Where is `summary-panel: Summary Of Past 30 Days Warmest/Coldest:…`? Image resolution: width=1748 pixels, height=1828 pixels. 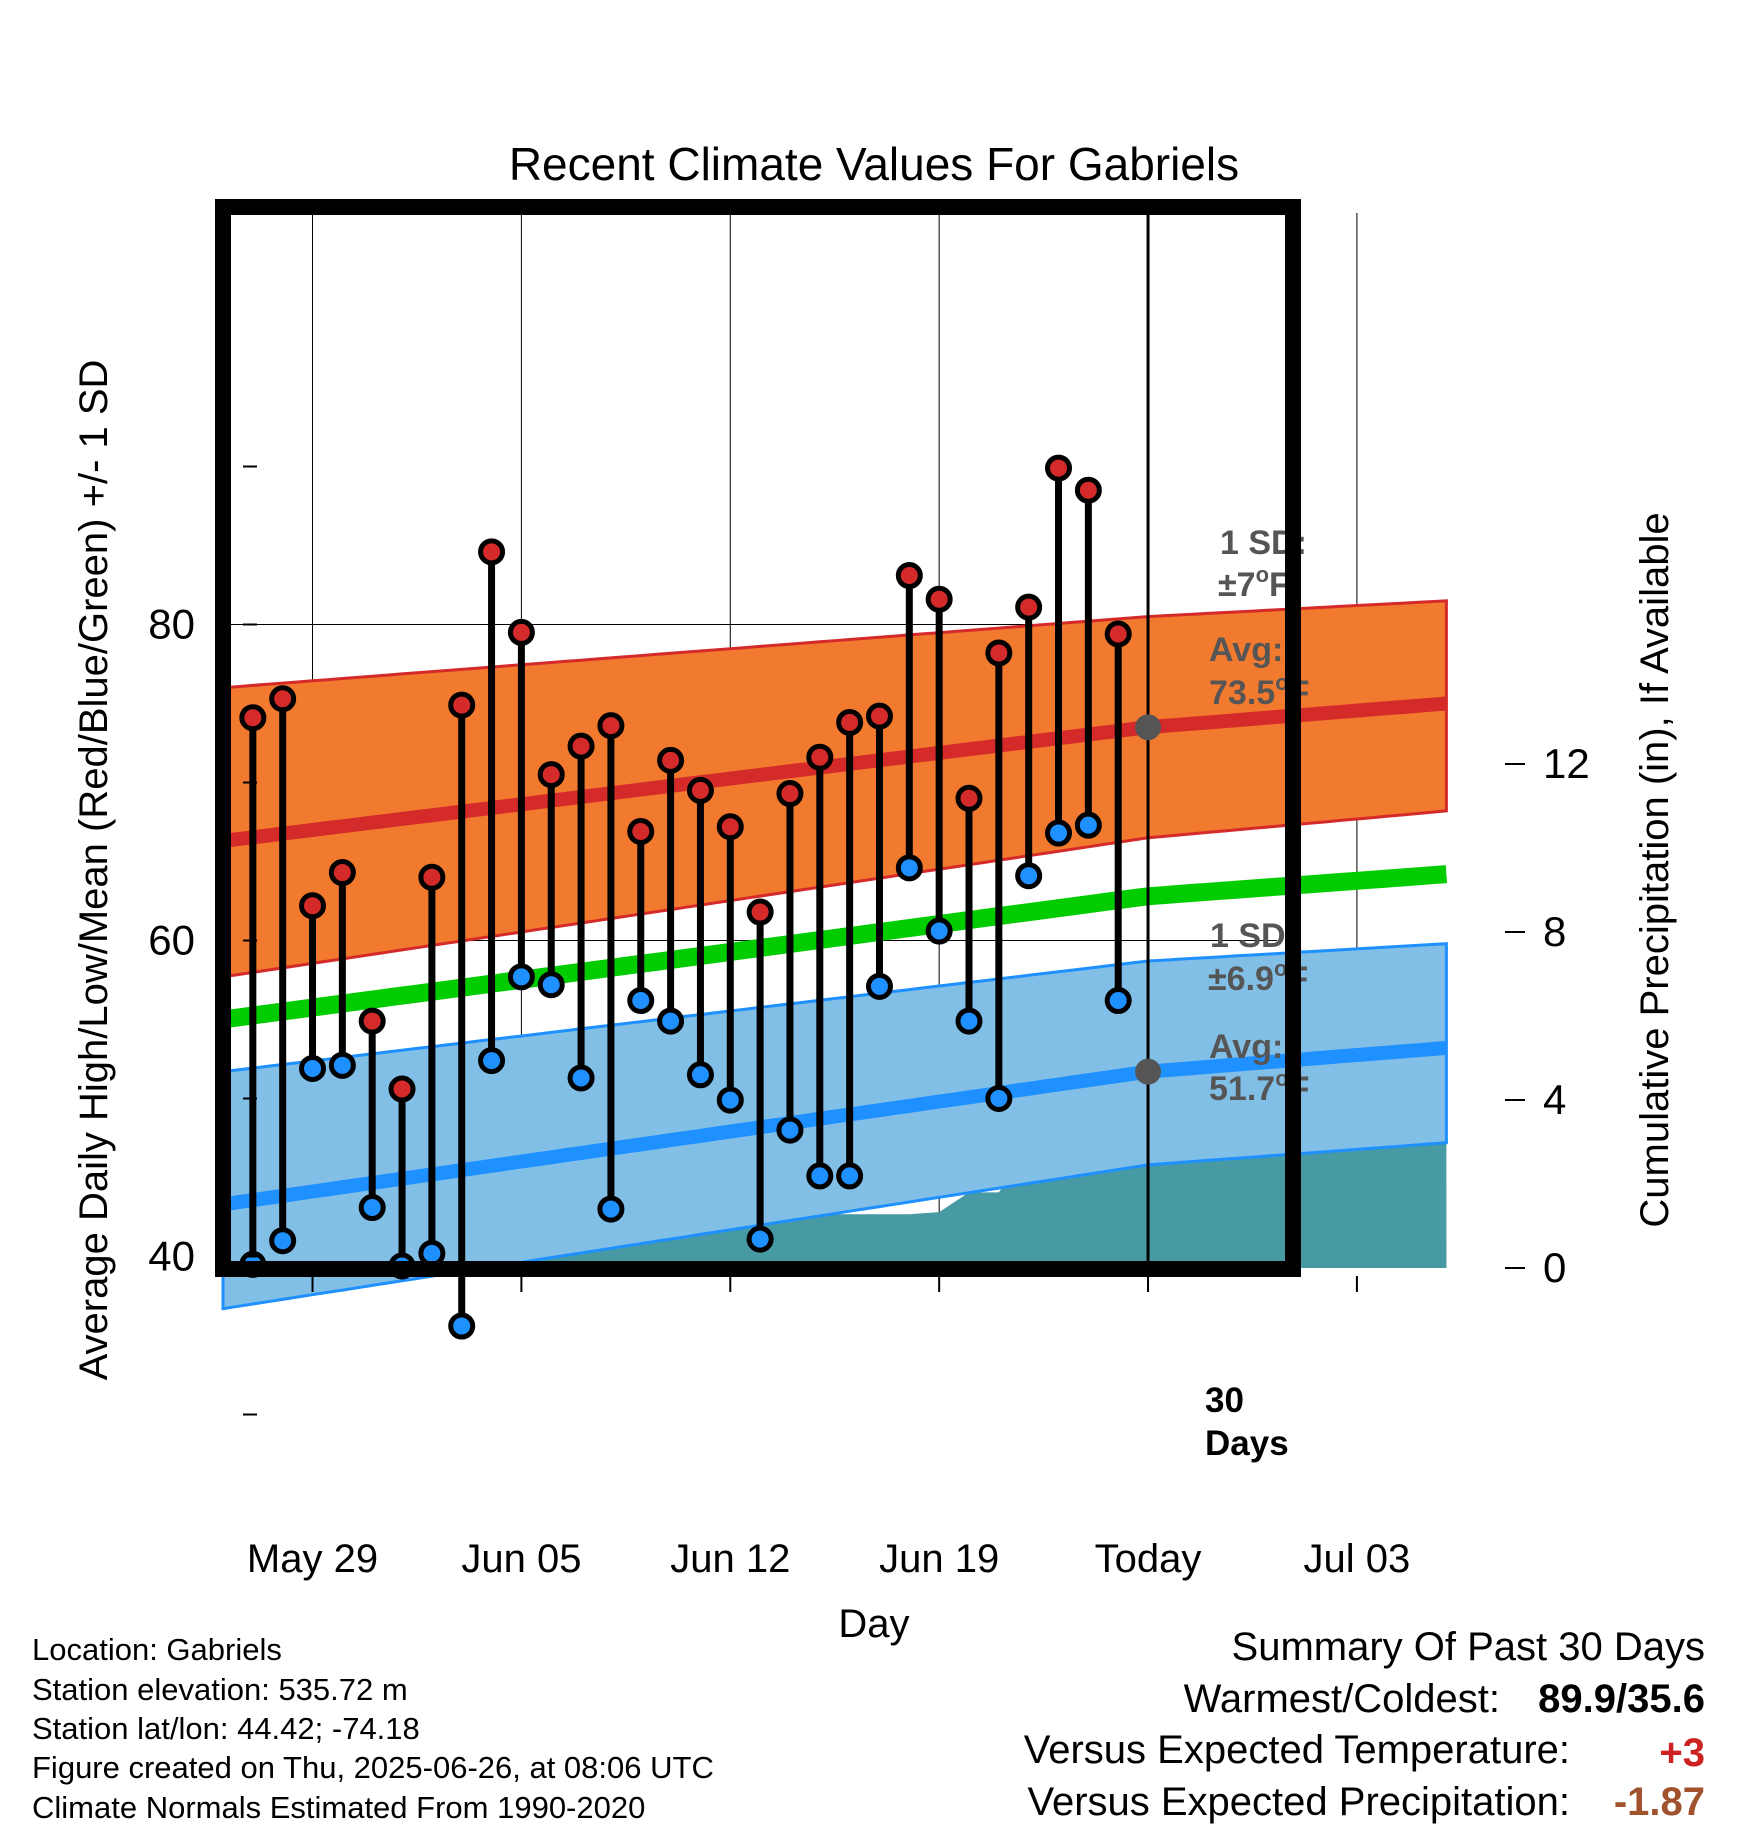
summary-panel: Summary Of Past 30 Days Warmest/Coldest:… is located at coordinates (1364, 1724).